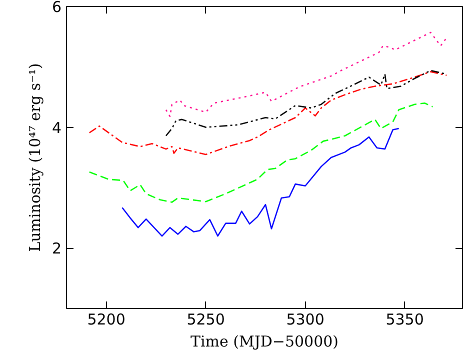  Describe the element at coordinates (305, 319) in the screenshot. I see `x-tick-label: 5300` at that location.